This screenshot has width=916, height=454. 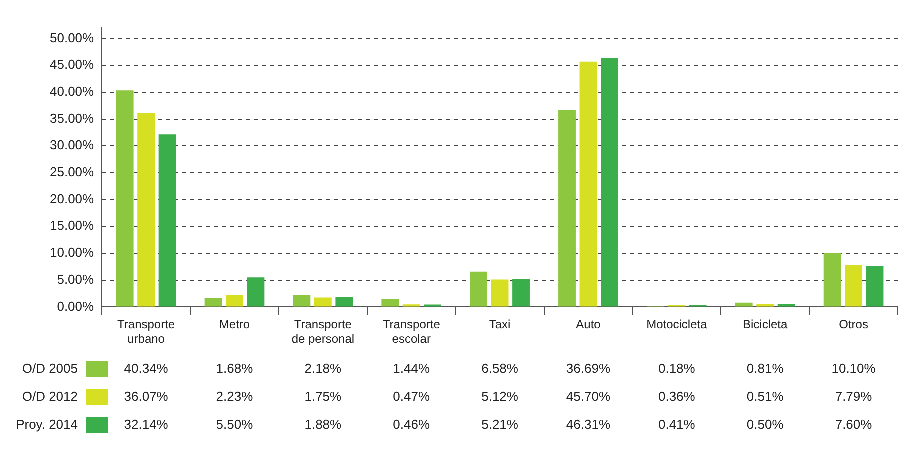 What do you see at coordinates (146, 396) in the screenshot?
I see `data-label: 36.07%` at bounding box center [146, 396].